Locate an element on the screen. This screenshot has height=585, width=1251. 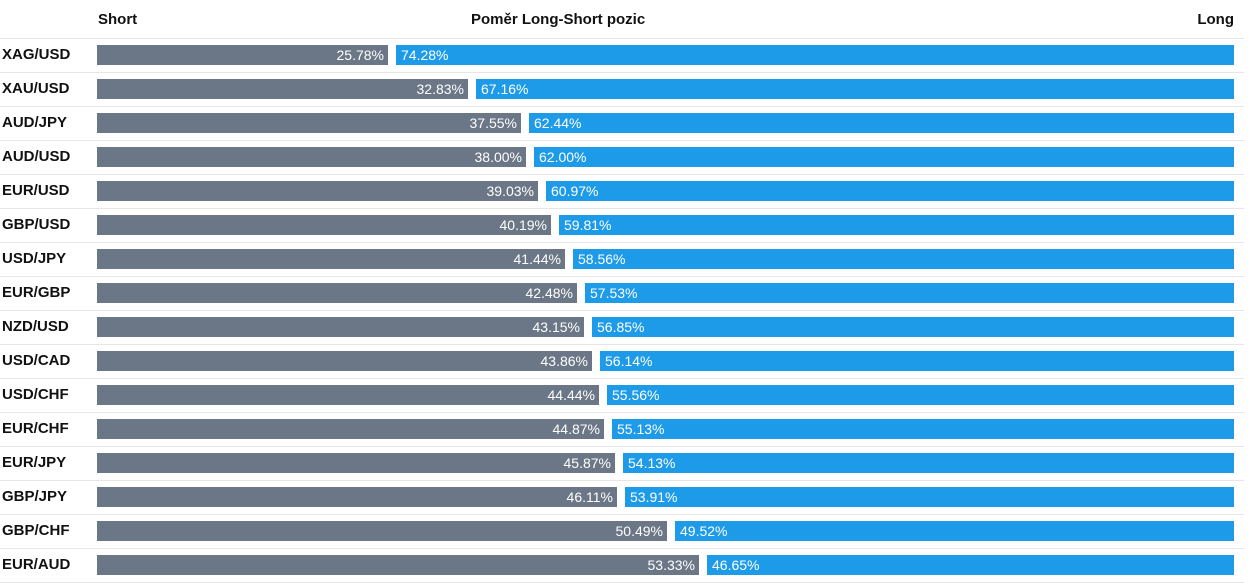
short-value-label: 53.33% is located at coordinates (671, 565).